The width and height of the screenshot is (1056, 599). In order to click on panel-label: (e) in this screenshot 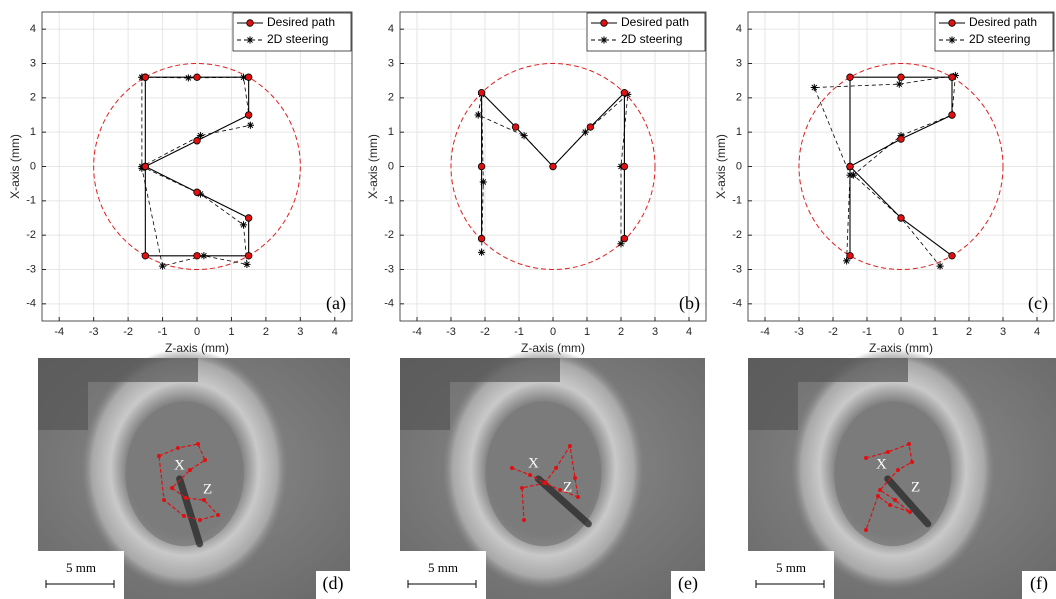, I will do `click(688, 583)`.